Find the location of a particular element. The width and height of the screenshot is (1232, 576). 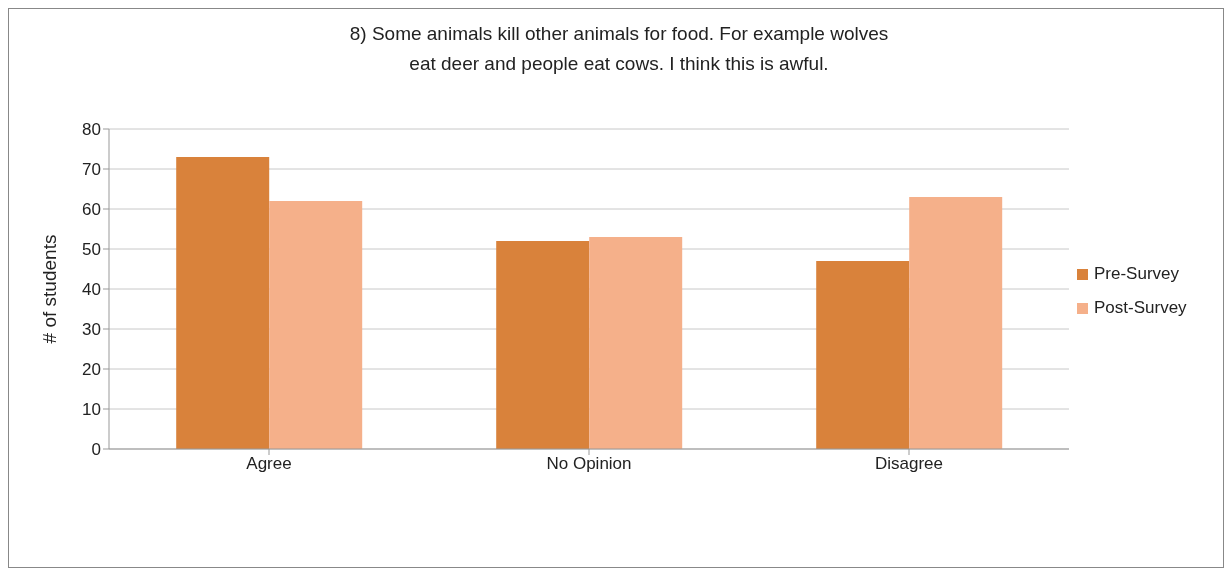

y-tick-label: 80 is located at coordinates (91, 130).